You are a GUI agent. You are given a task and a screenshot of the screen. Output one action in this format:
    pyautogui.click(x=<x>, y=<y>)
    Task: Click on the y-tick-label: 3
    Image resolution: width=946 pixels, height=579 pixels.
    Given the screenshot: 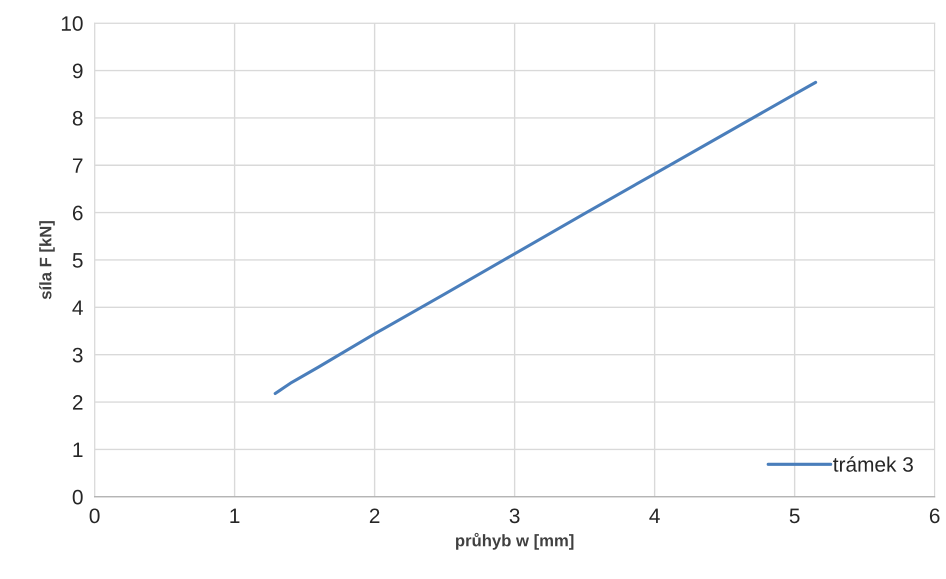 What is the action you would take?
    pyautogui.click(x=77, y=355)
    